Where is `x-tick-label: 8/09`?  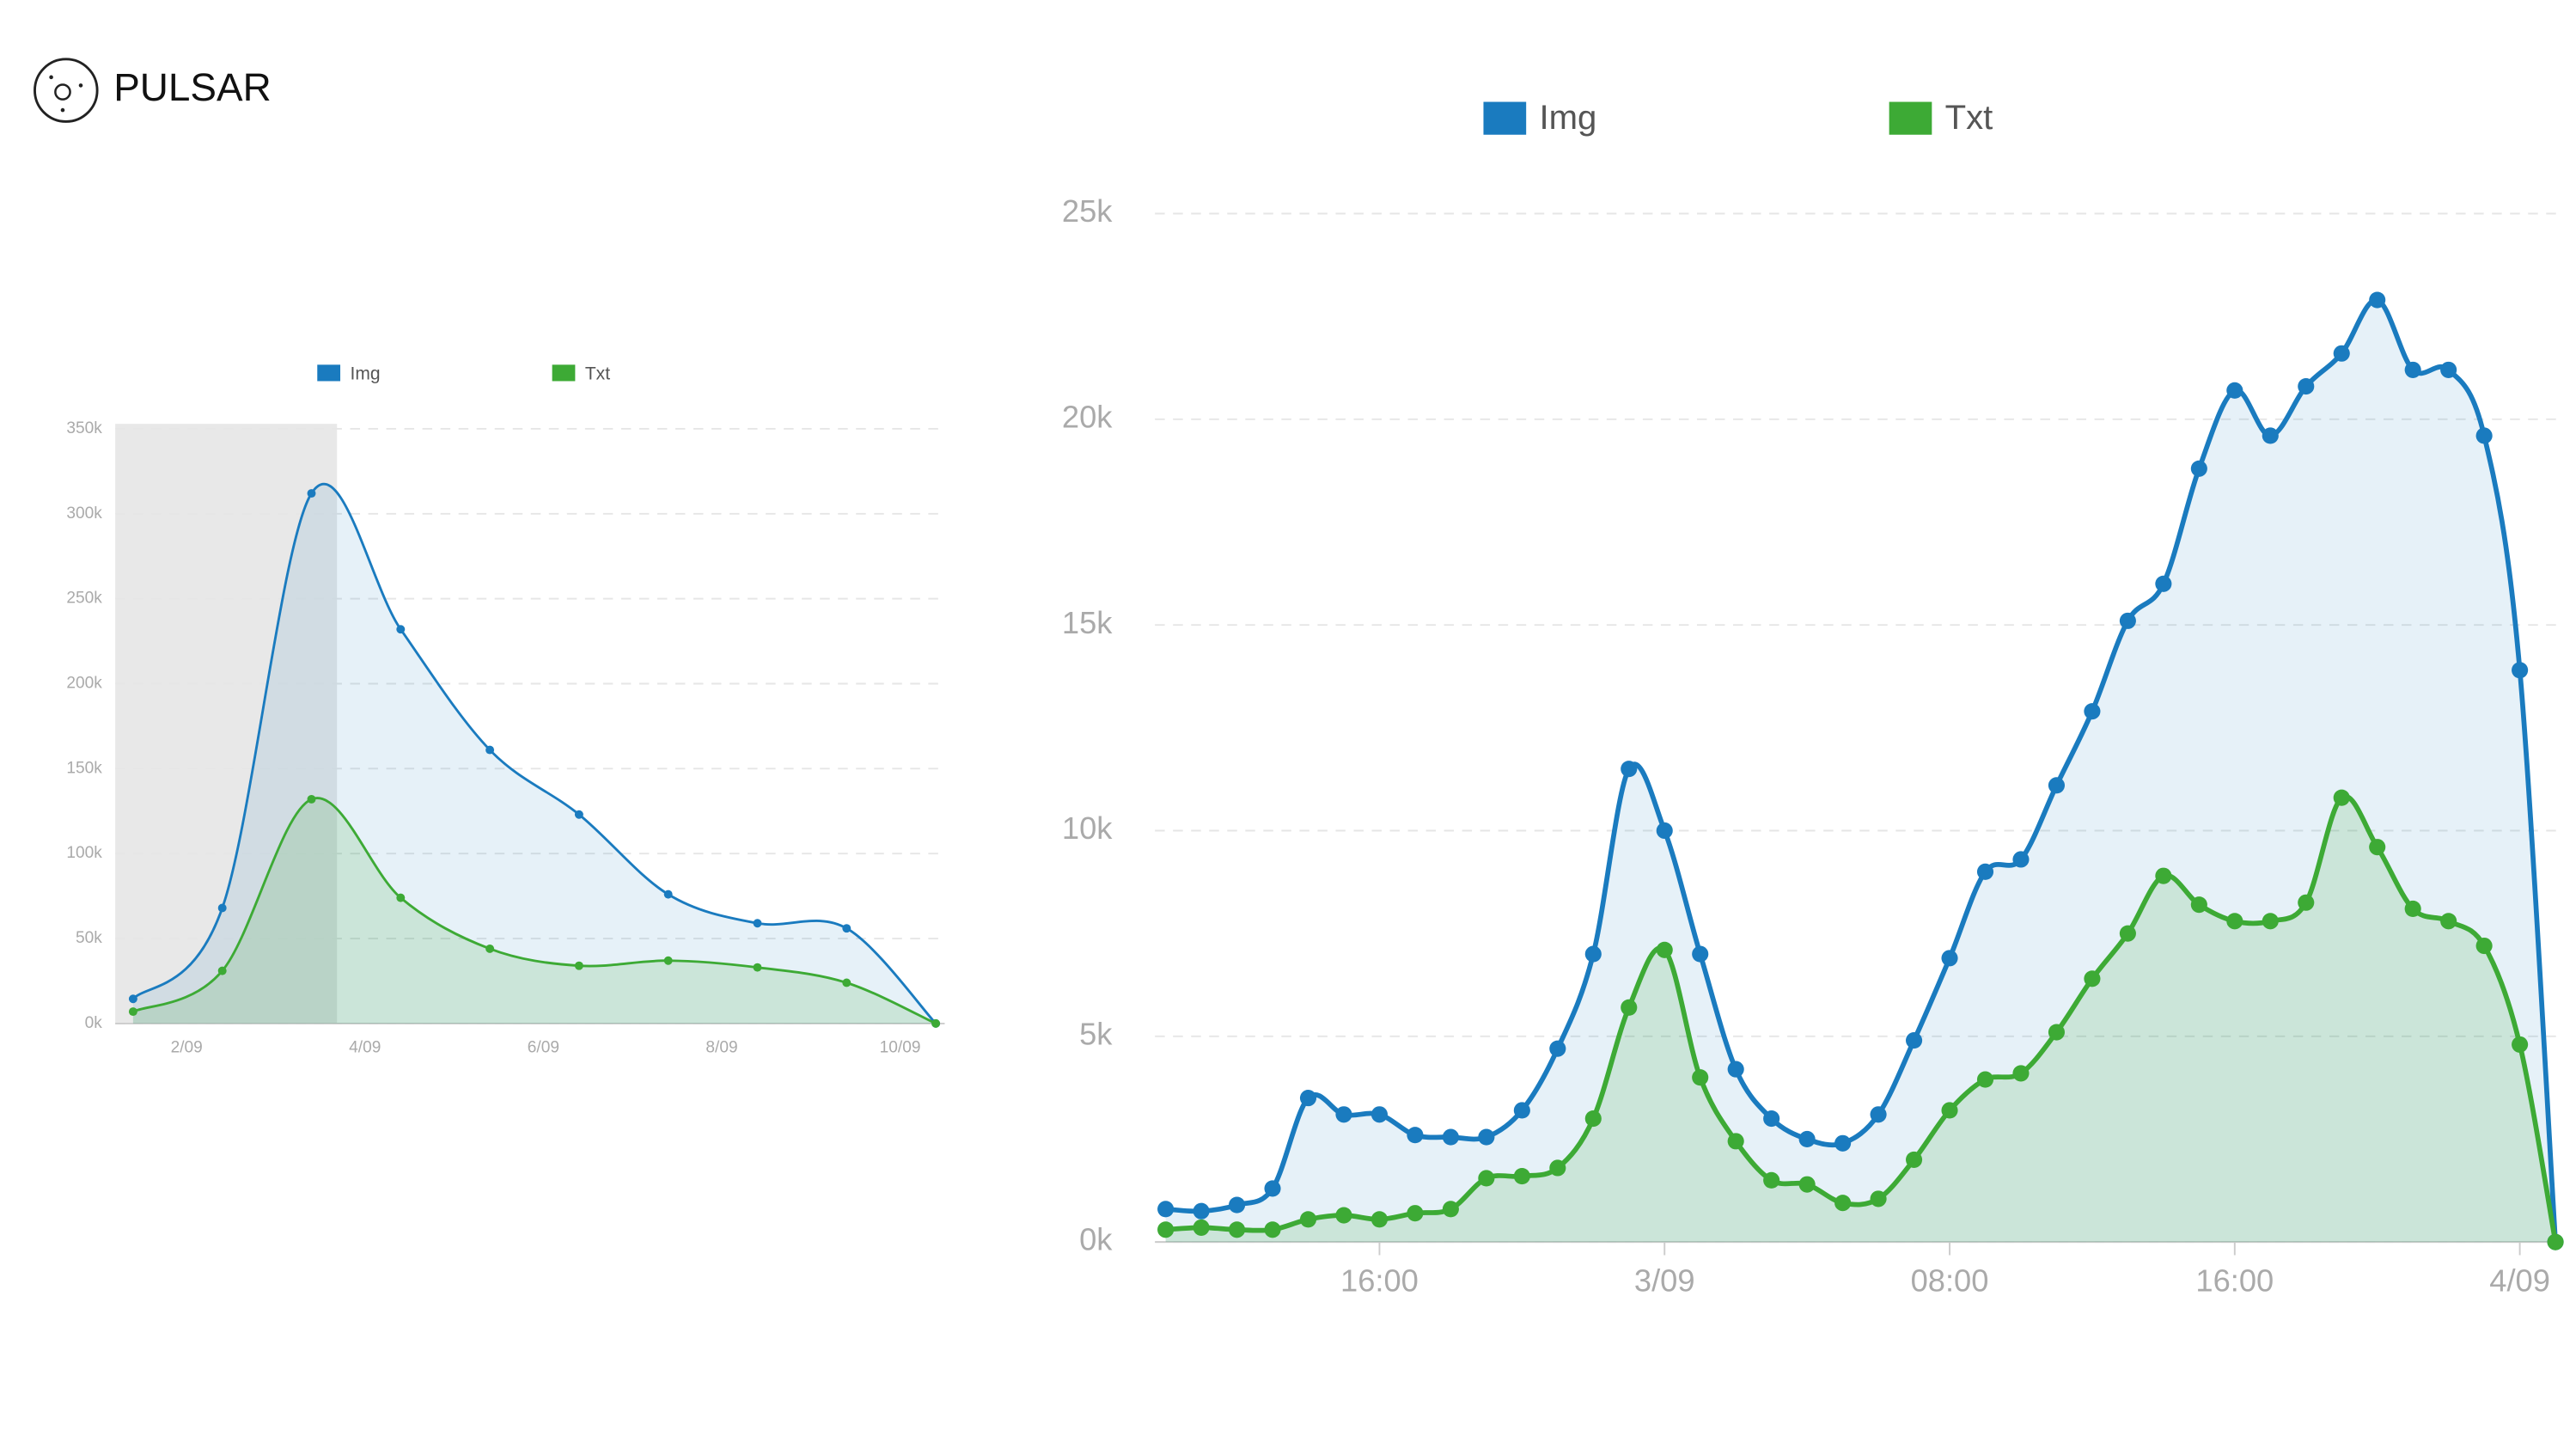
x-tick-label: 8/09 is located at coordinates (721, 1048).